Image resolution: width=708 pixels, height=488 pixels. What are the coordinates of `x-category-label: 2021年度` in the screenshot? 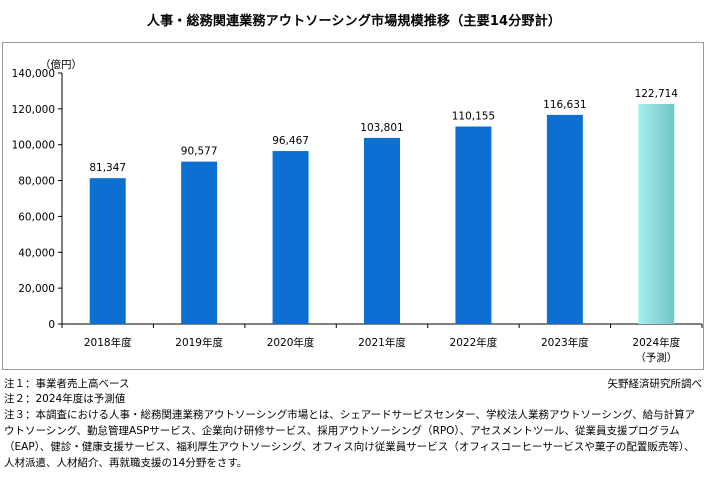 It's located at (382, 342).